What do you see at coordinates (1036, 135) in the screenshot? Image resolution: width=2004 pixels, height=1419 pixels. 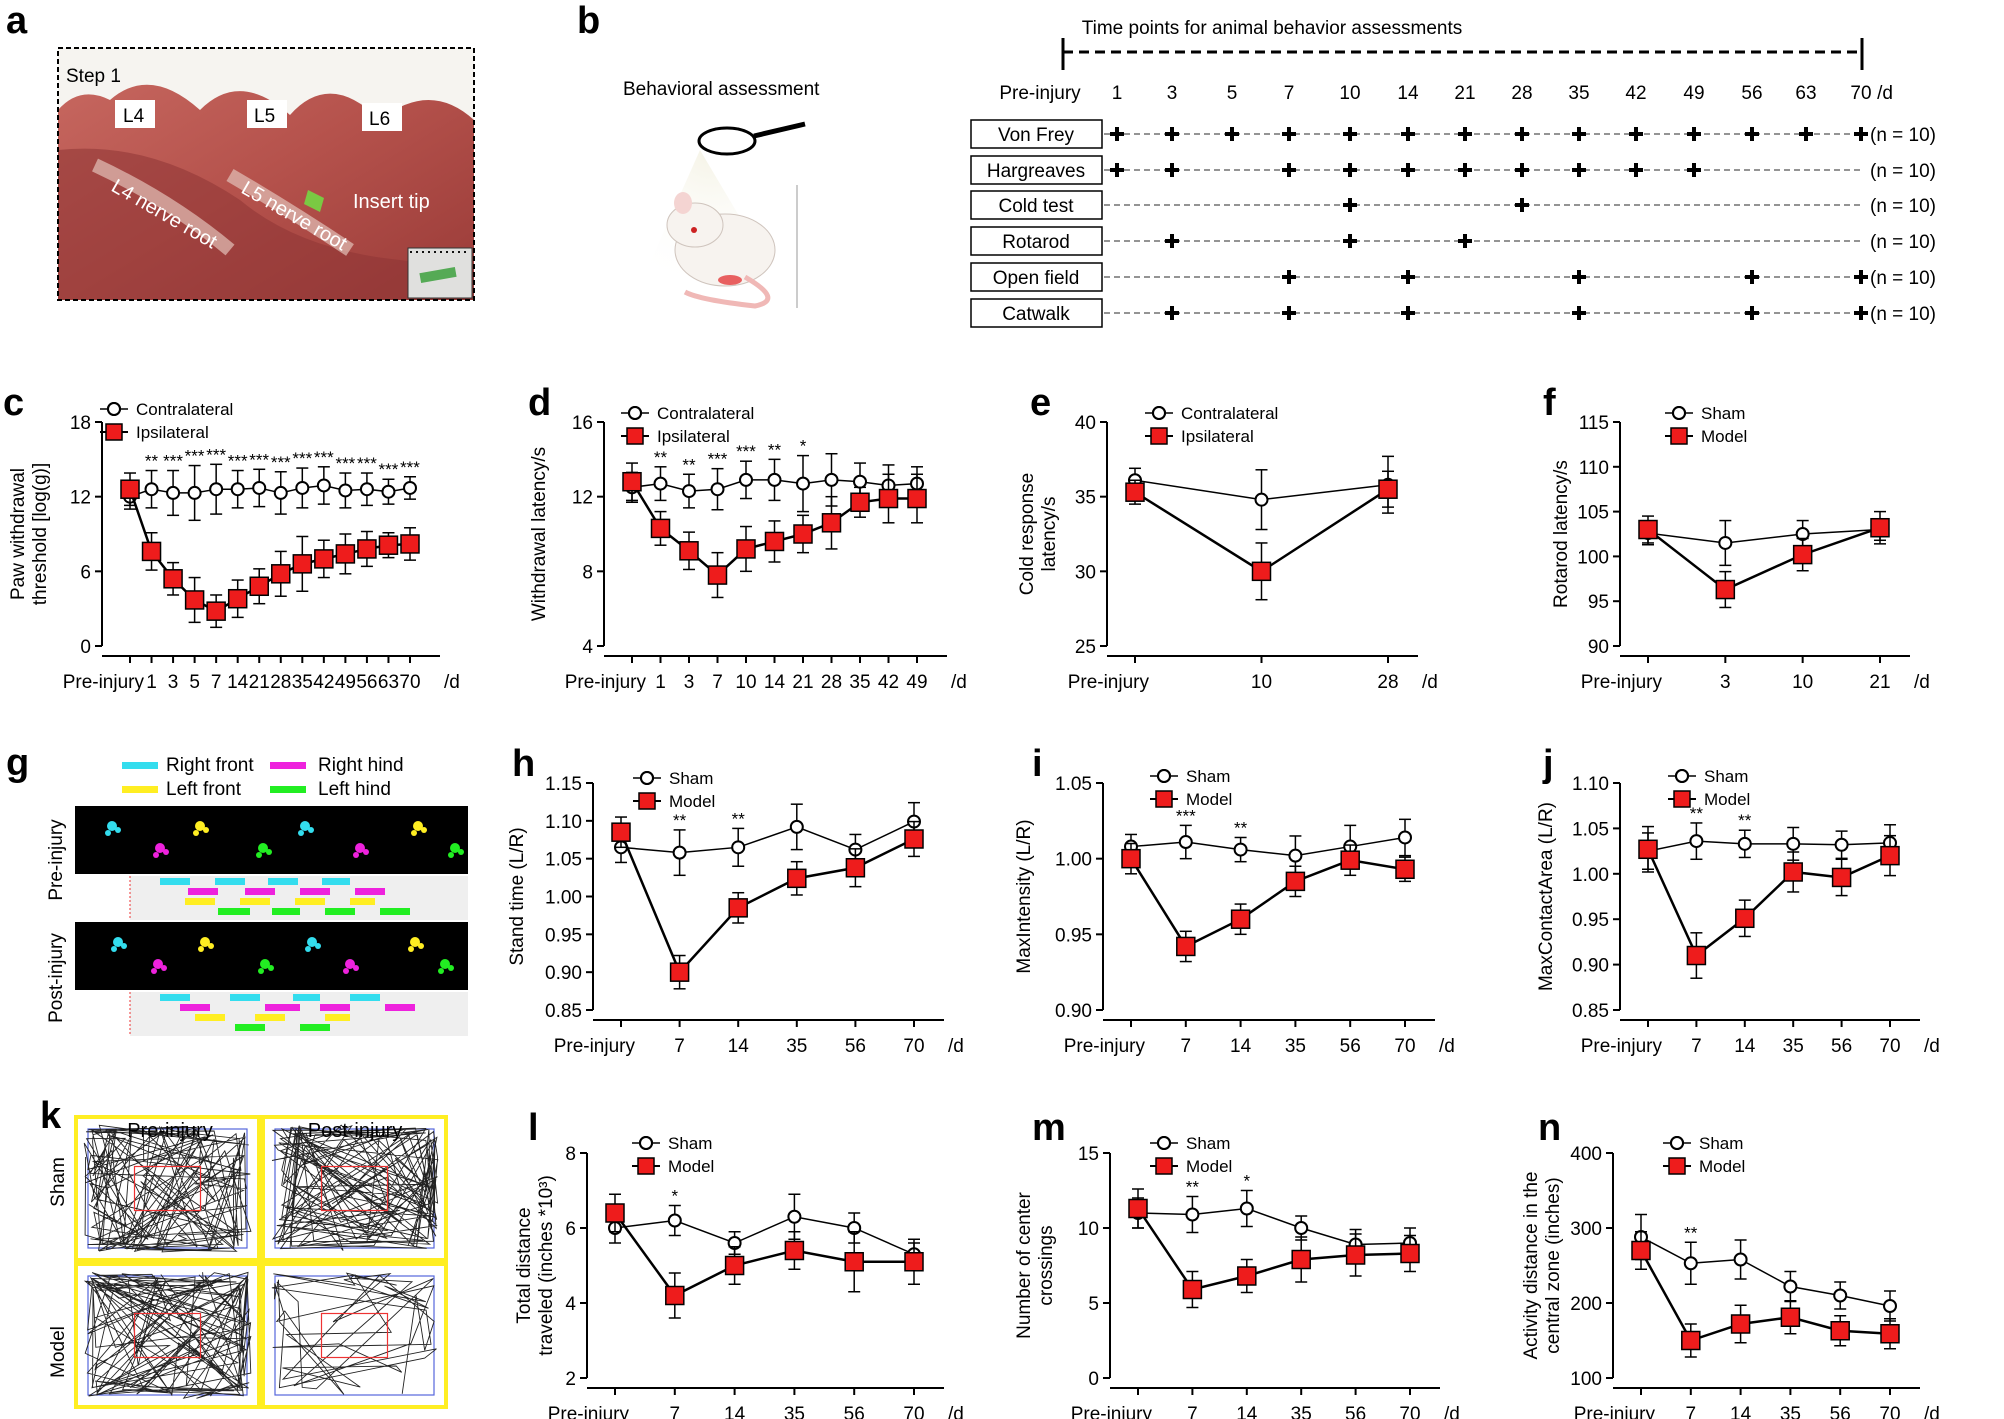 I see `test-name: Von Frey` at bounding box center [1036, 135].